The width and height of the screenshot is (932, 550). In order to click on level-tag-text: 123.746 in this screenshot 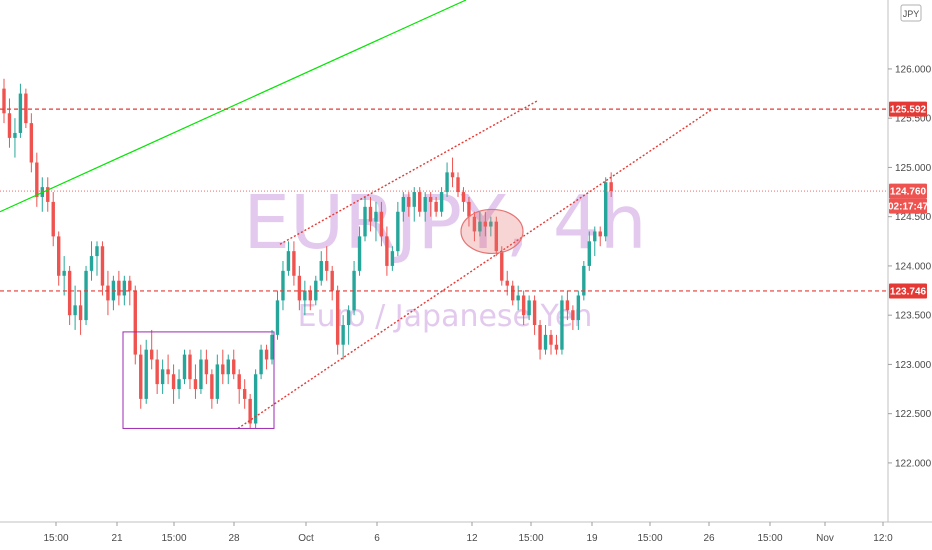, I will do `click(908, 291)`.